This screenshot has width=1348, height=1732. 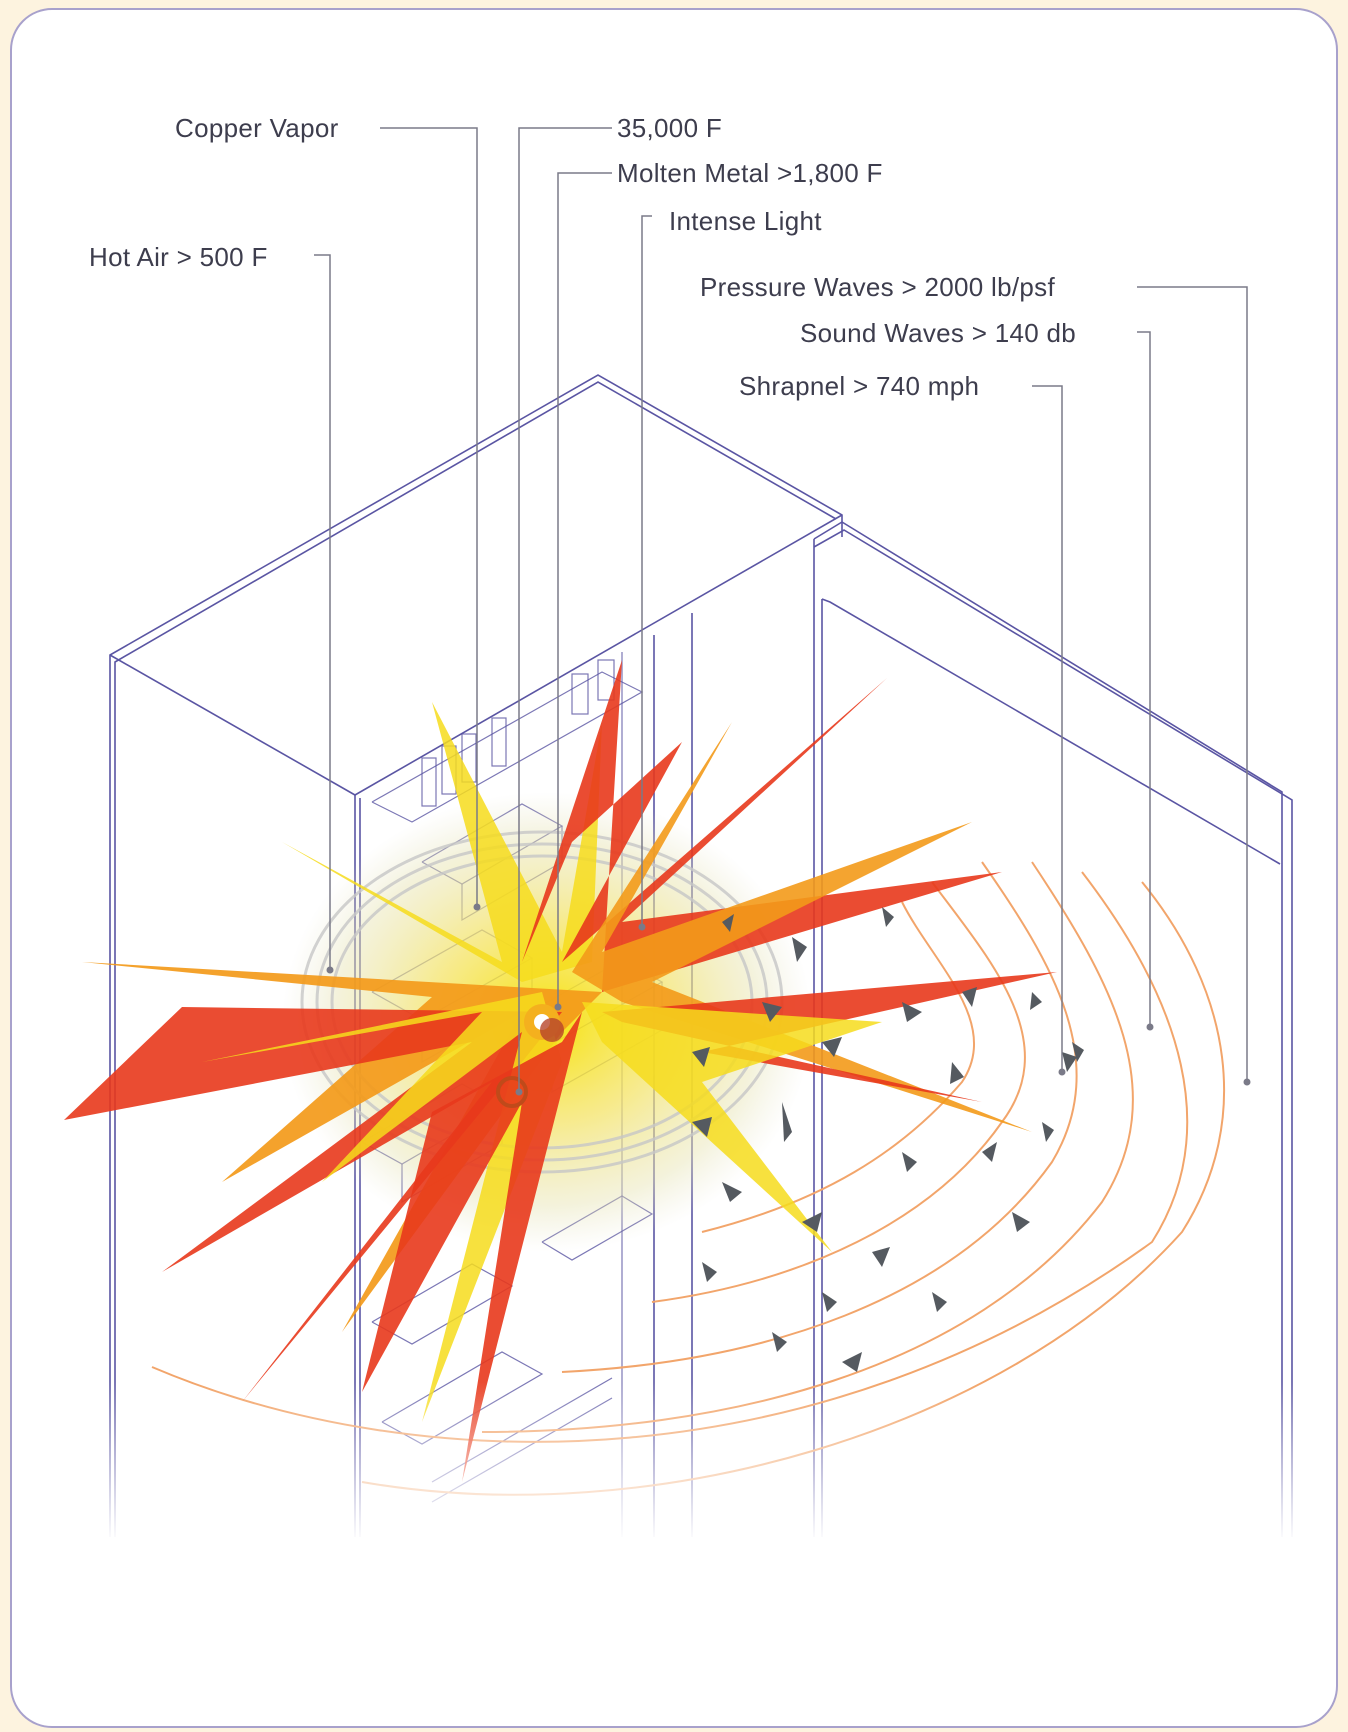 I want to click on flame-red-left, so click(x=313, y=1204).